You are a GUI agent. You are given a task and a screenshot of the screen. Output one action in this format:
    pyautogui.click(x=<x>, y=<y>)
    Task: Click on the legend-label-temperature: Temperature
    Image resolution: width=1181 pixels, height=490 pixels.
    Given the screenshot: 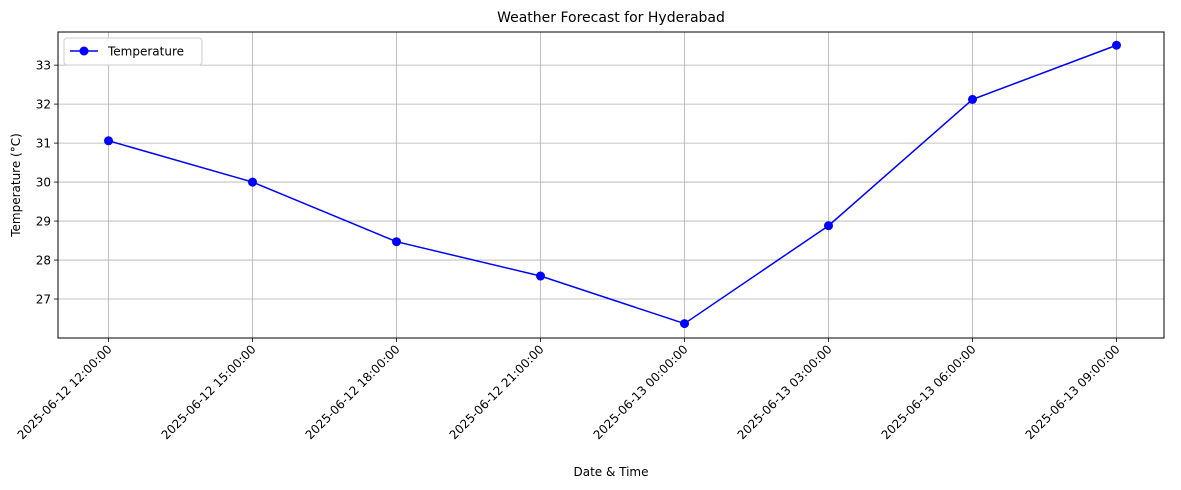 What is the action you would take?
    pyautogui.click(x=145, y=52)
    